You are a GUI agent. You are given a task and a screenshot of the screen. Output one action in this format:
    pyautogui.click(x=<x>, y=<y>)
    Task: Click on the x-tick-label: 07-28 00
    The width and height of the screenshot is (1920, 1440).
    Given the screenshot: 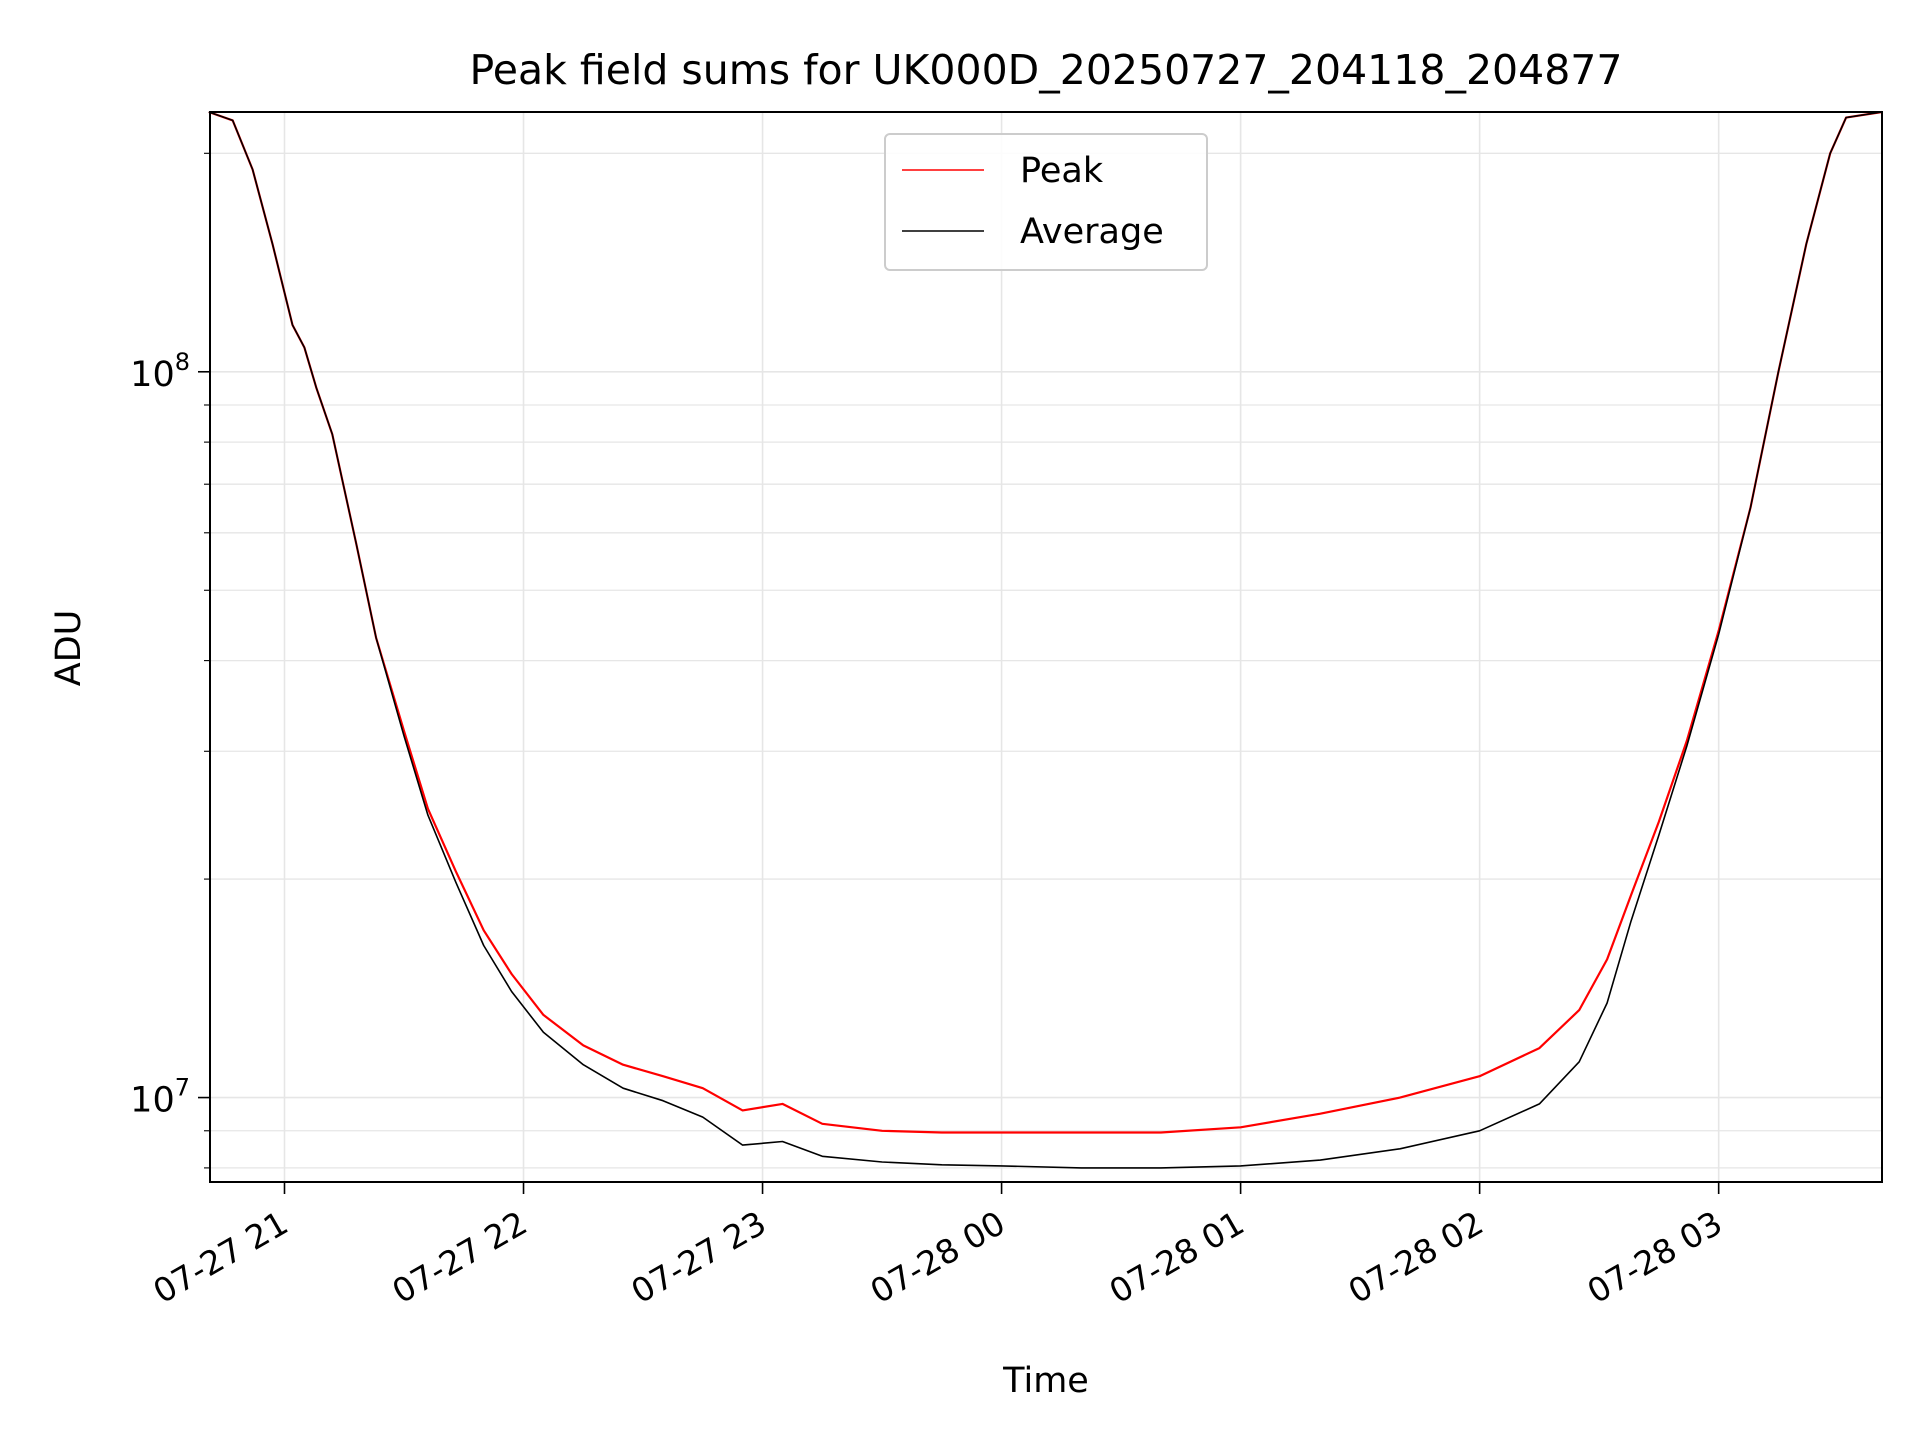 What is the action you would take?
    pyautogui.click(x=938, y=1257)
    